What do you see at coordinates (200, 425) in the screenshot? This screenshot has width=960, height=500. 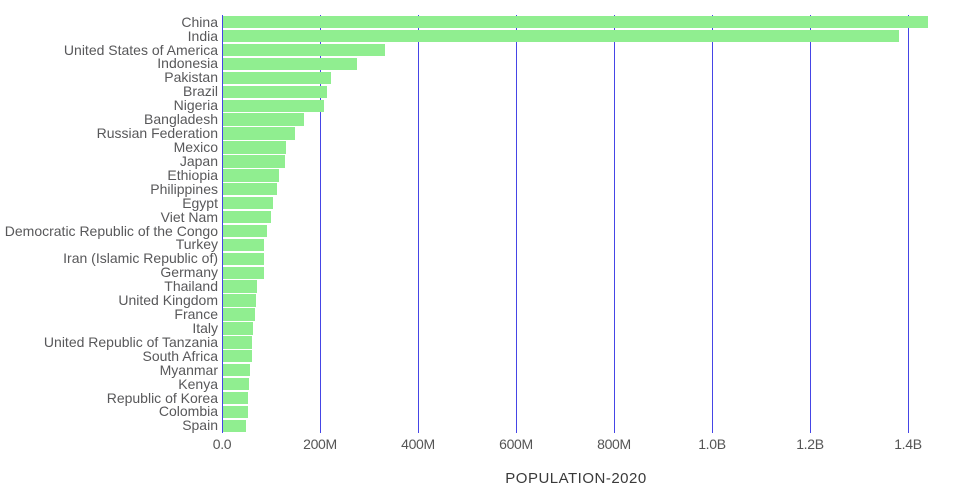 I see `category-label: Spain` at bounding box center [200, 425].